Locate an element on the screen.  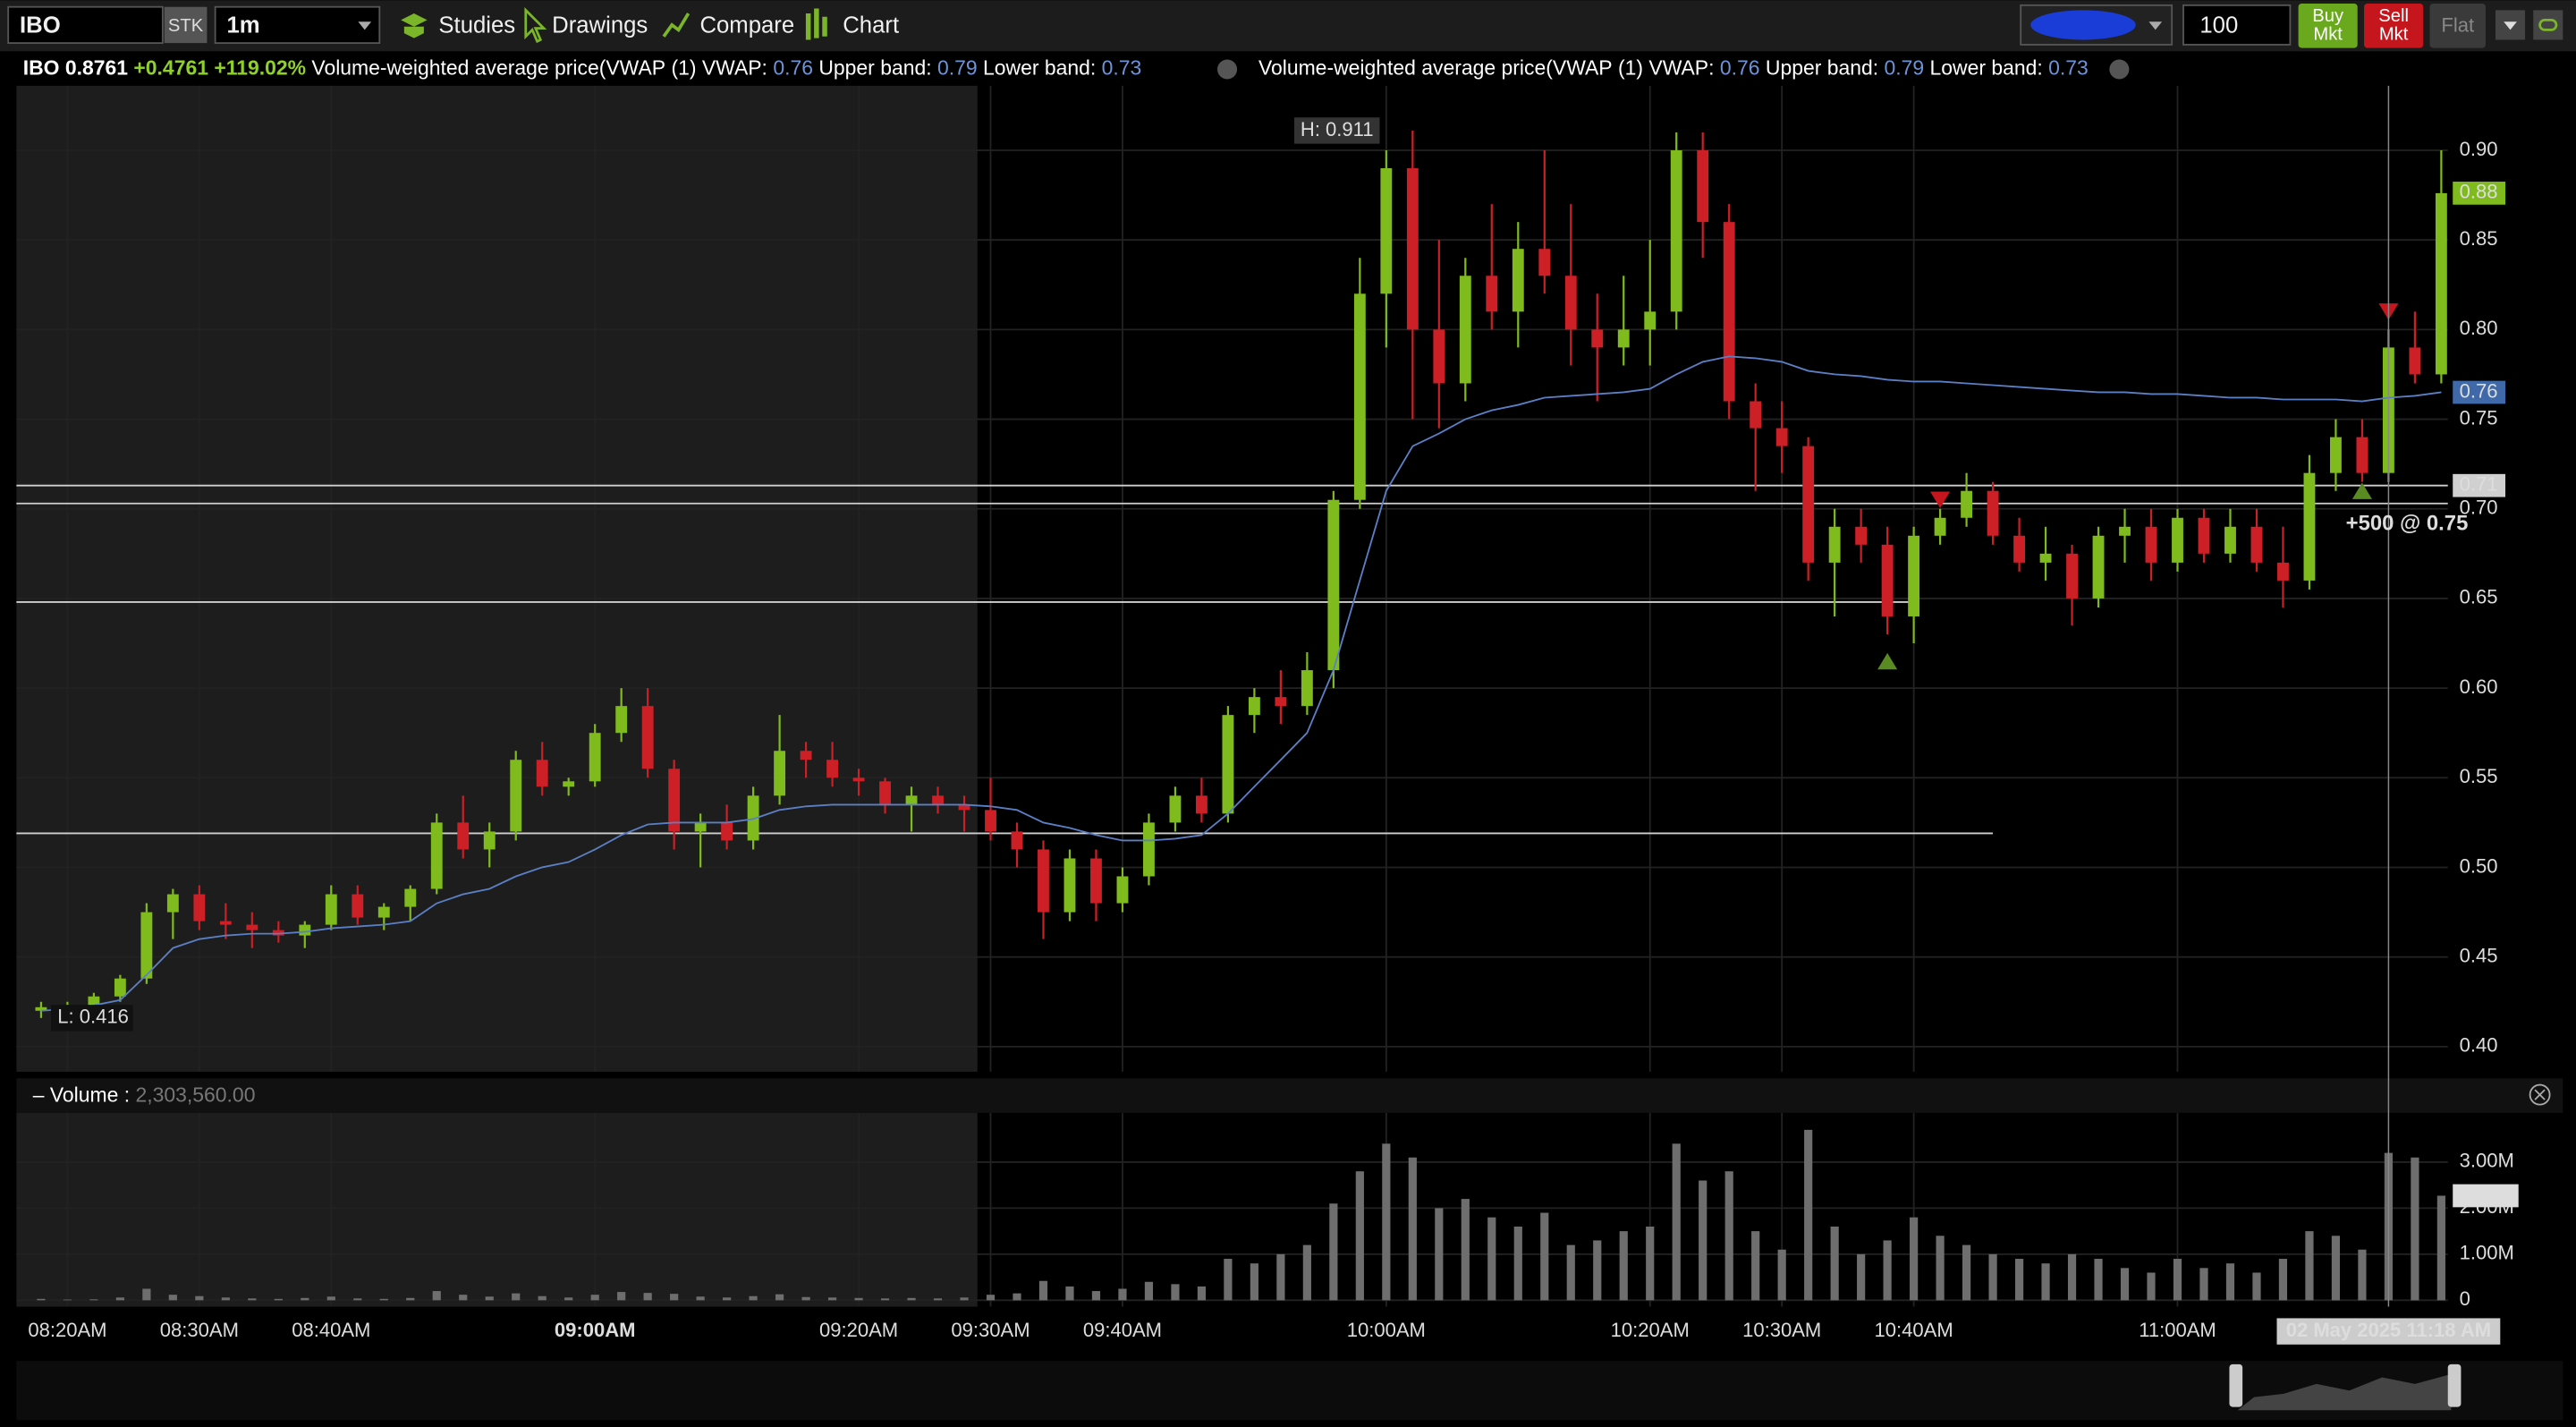
drawings-button: Drawings is located at coordinates (600, 25).